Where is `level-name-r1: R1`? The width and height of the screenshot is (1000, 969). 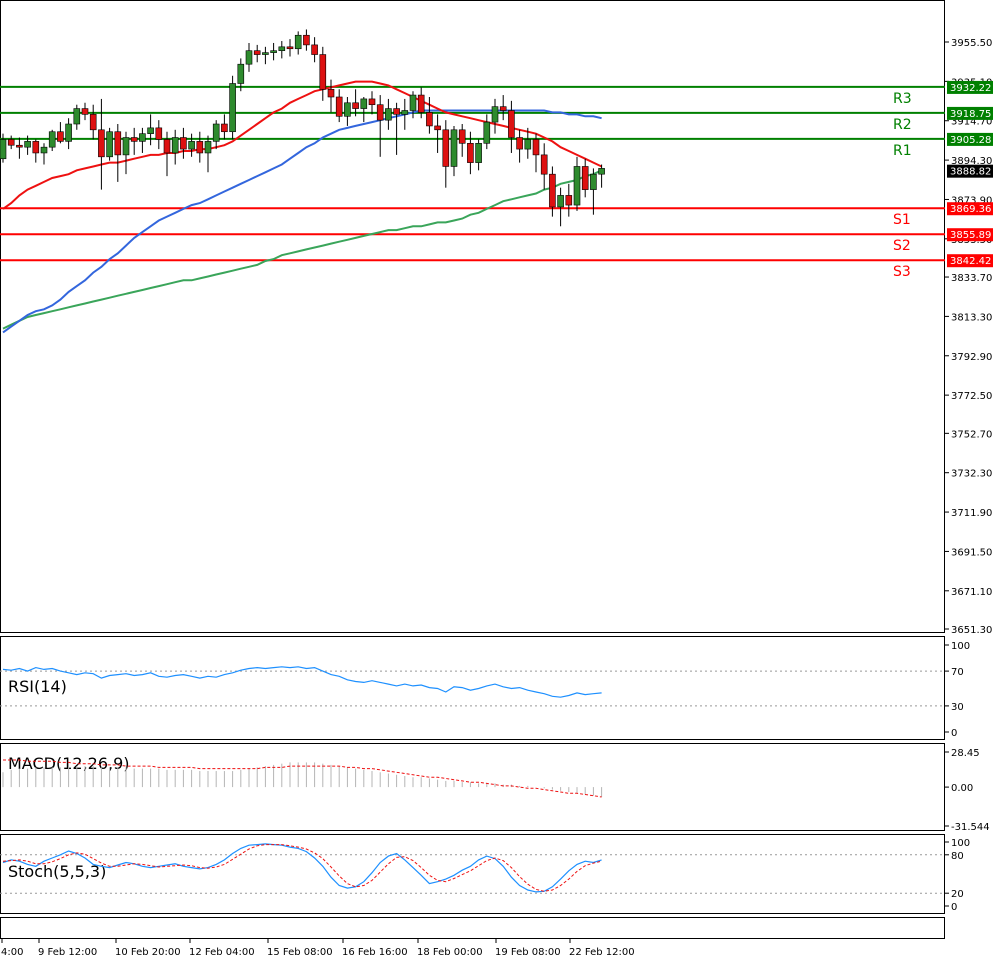 level-name-r1: R1 is located at coordinates (902, 151).